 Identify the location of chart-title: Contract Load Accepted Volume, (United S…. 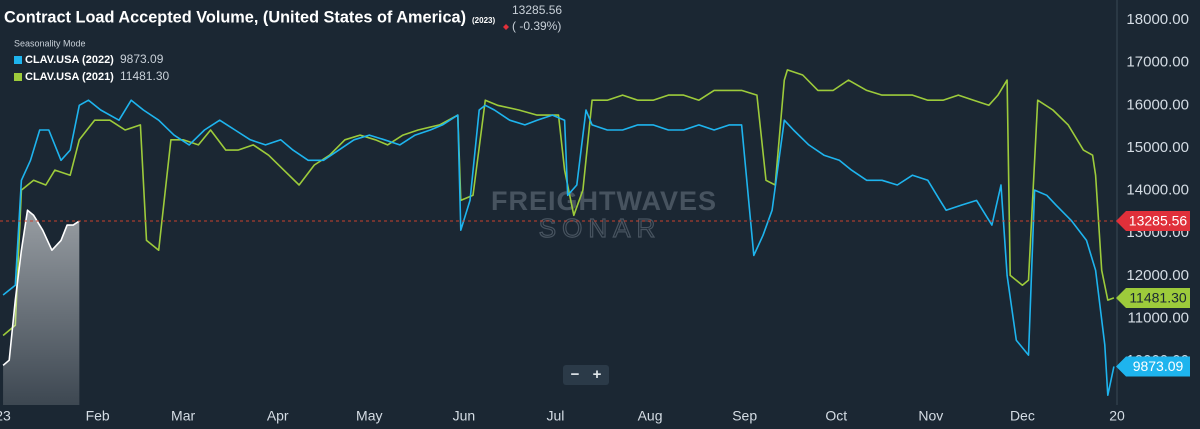
(235, 16).